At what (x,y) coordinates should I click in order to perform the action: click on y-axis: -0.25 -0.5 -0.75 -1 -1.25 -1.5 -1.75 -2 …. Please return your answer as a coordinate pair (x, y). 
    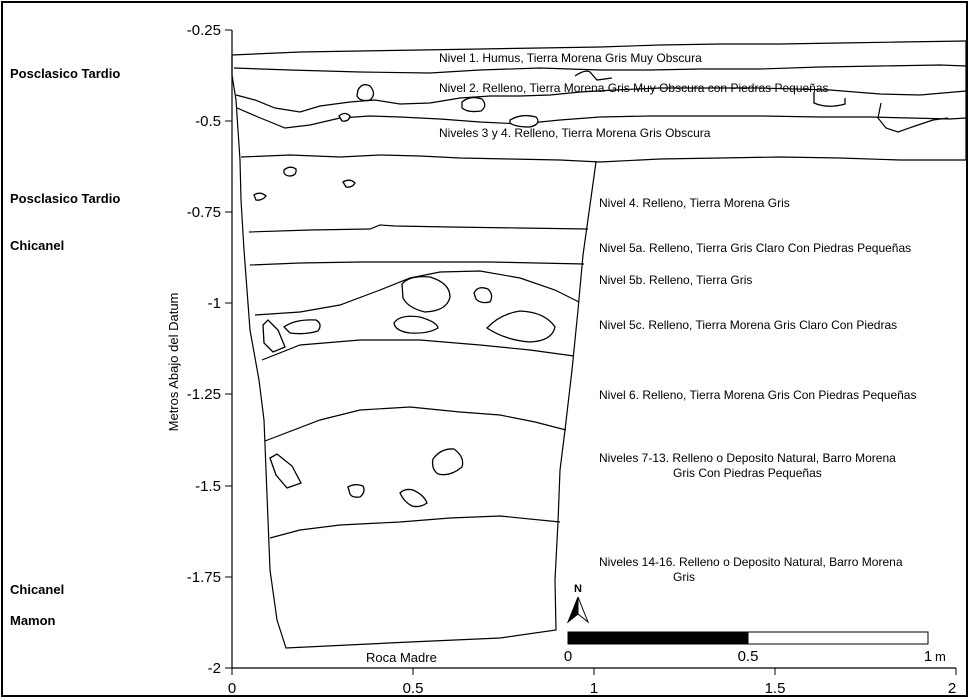
    Looking at the image, I should click on (199, 349).